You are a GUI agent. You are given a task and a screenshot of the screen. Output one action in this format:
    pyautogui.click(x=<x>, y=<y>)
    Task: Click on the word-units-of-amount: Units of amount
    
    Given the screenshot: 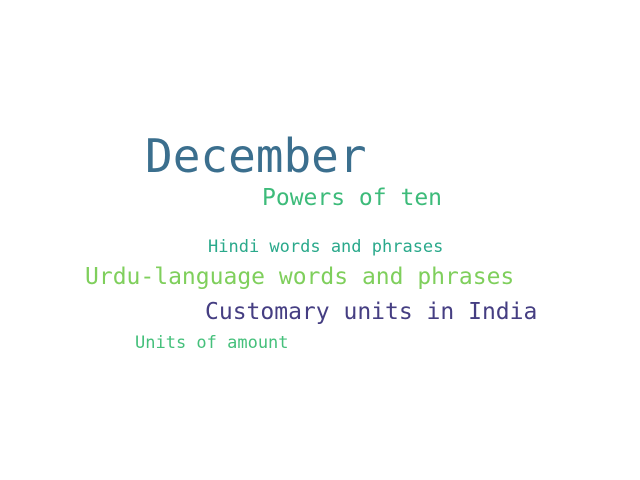 What is the action you would take?
    pyautogui.click(x=212, y=343)
    